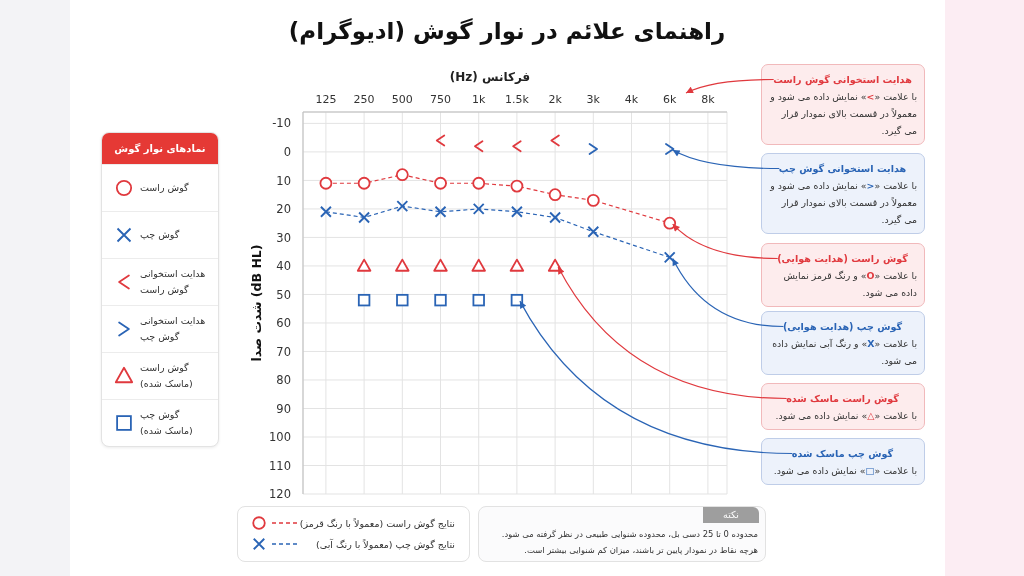 This screenshot has height=576, width=1024. Describe the element at coordinates (842, 258) in the screenshot. I see `annotation: گوش راست (هدایت هوایی)` at that location.